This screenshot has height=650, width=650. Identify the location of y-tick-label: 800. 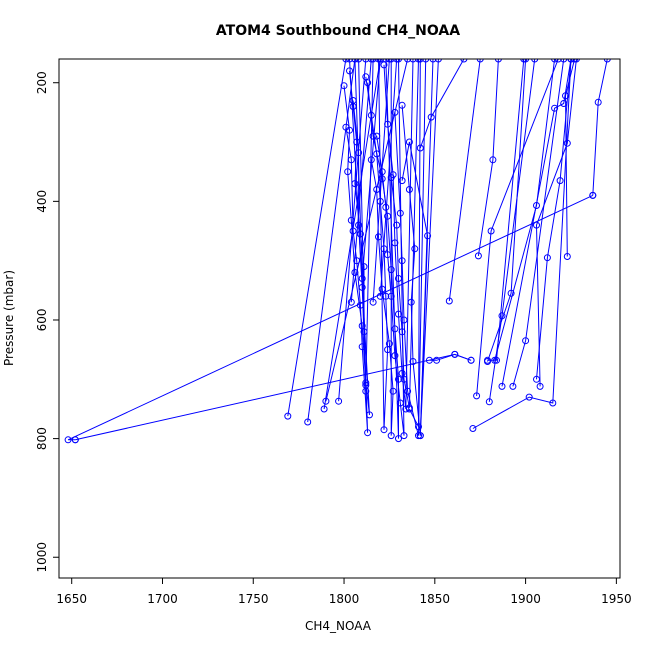
(42, 438).